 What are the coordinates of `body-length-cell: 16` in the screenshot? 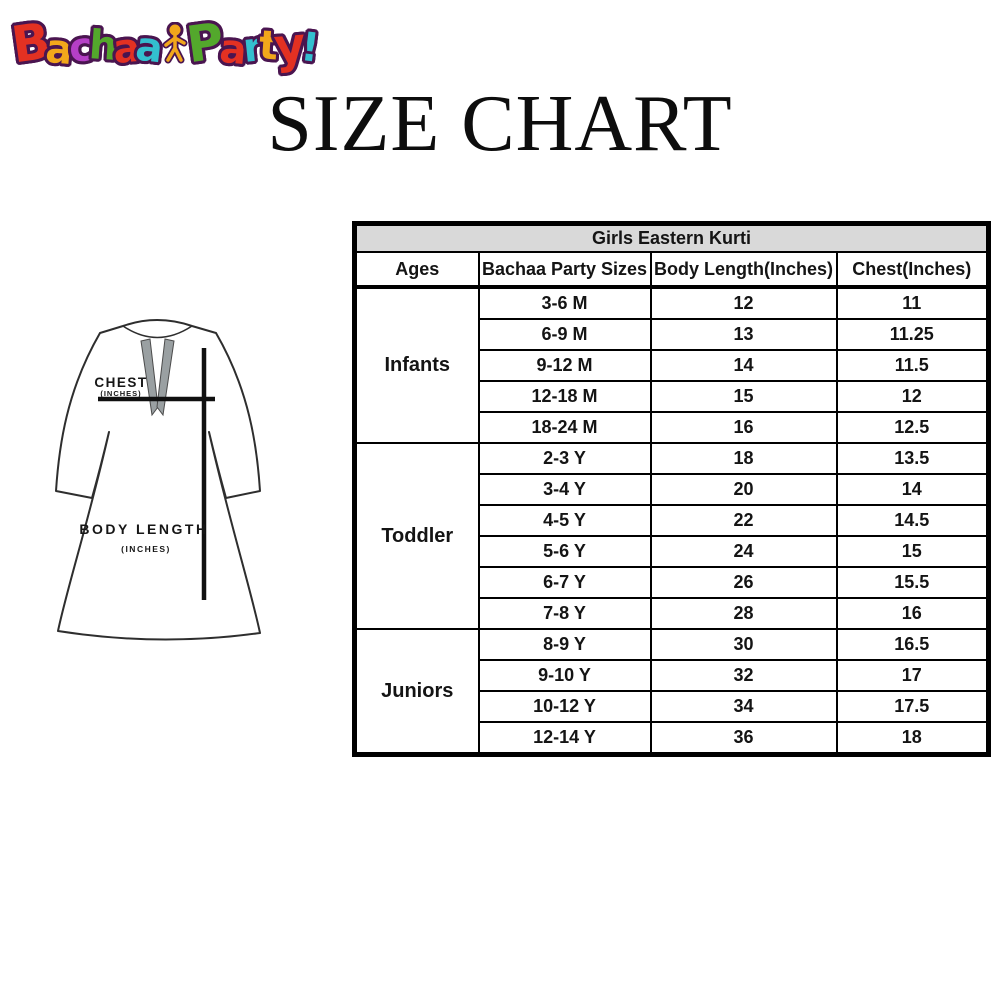 It's located at (743, 427).